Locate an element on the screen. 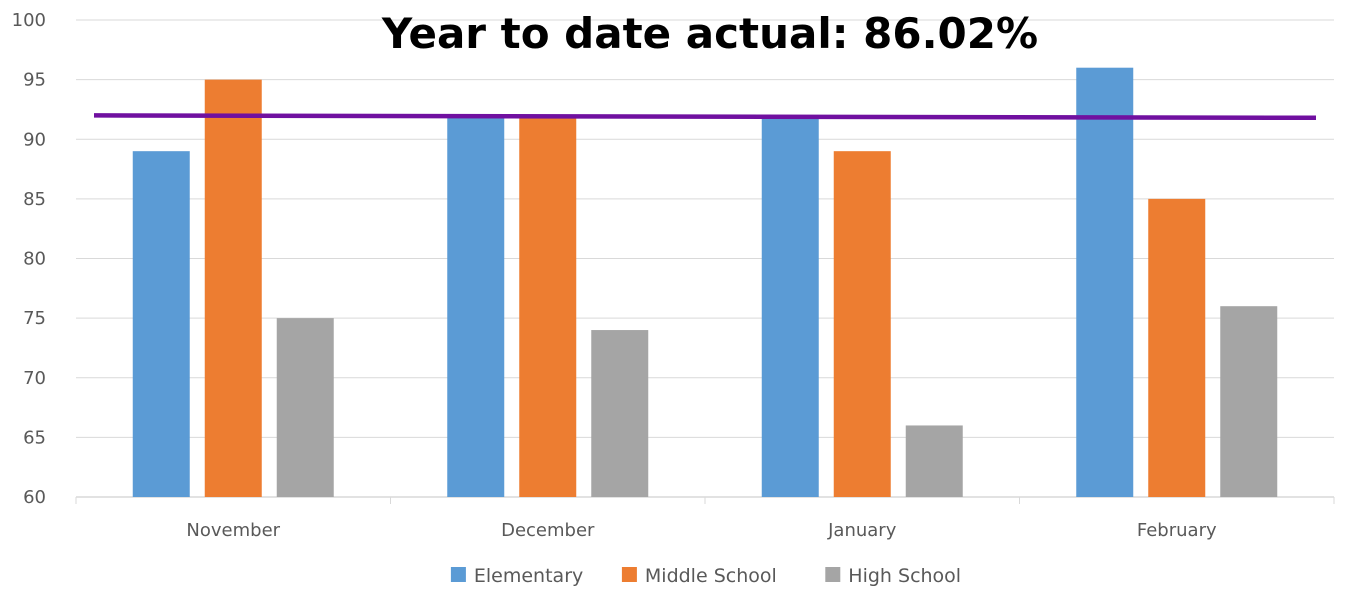  x-tick-label: February is located at coordinates (1177, 530).